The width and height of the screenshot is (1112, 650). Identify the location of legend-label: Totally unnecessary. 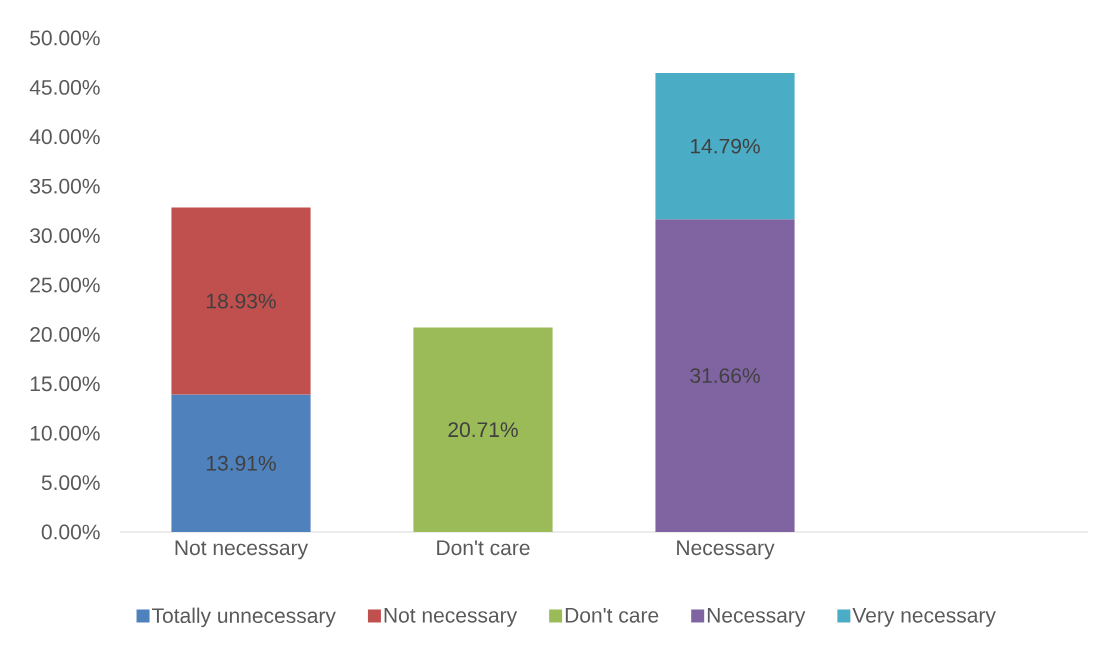
(243, 617).